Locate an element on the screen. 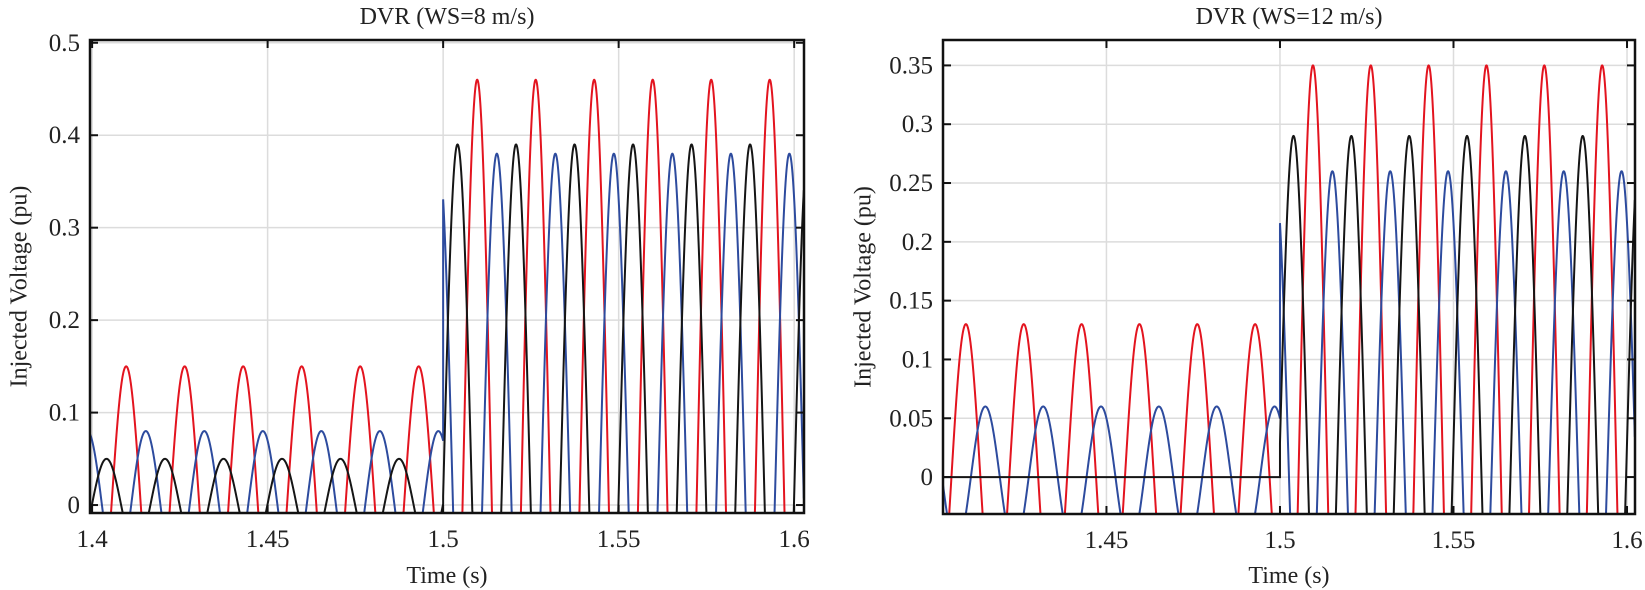 The image size is (1645, 590). y-tick-label: 0.5 is located at coordinates (64, 43).